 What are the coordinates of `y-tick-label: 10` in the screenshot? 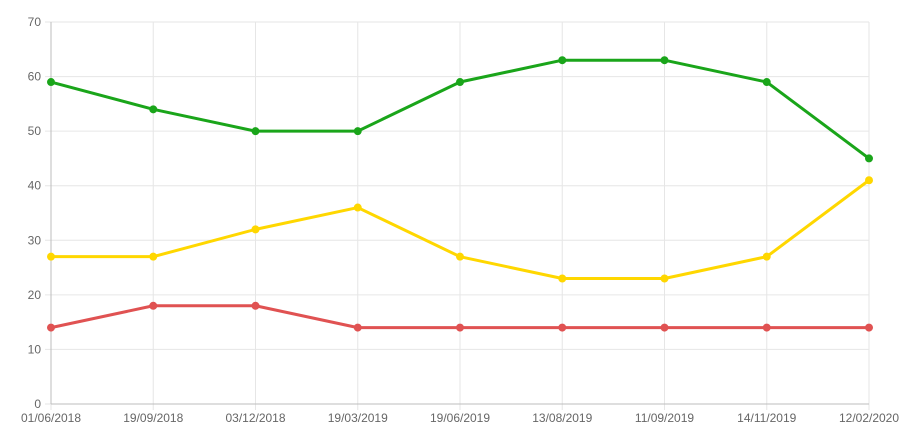 It's located at (35, 349).